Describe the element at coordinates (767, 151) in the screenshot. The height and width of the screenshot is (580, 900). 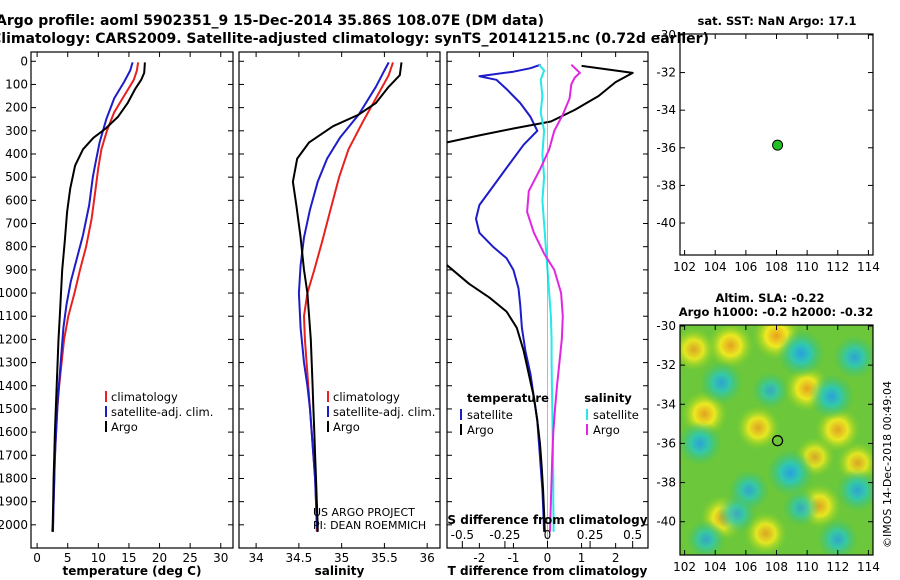
I see `sst-location-panel: 102 104 106 108 110 112 114 -30 -32 -34 -36 -38 -40` at that location.